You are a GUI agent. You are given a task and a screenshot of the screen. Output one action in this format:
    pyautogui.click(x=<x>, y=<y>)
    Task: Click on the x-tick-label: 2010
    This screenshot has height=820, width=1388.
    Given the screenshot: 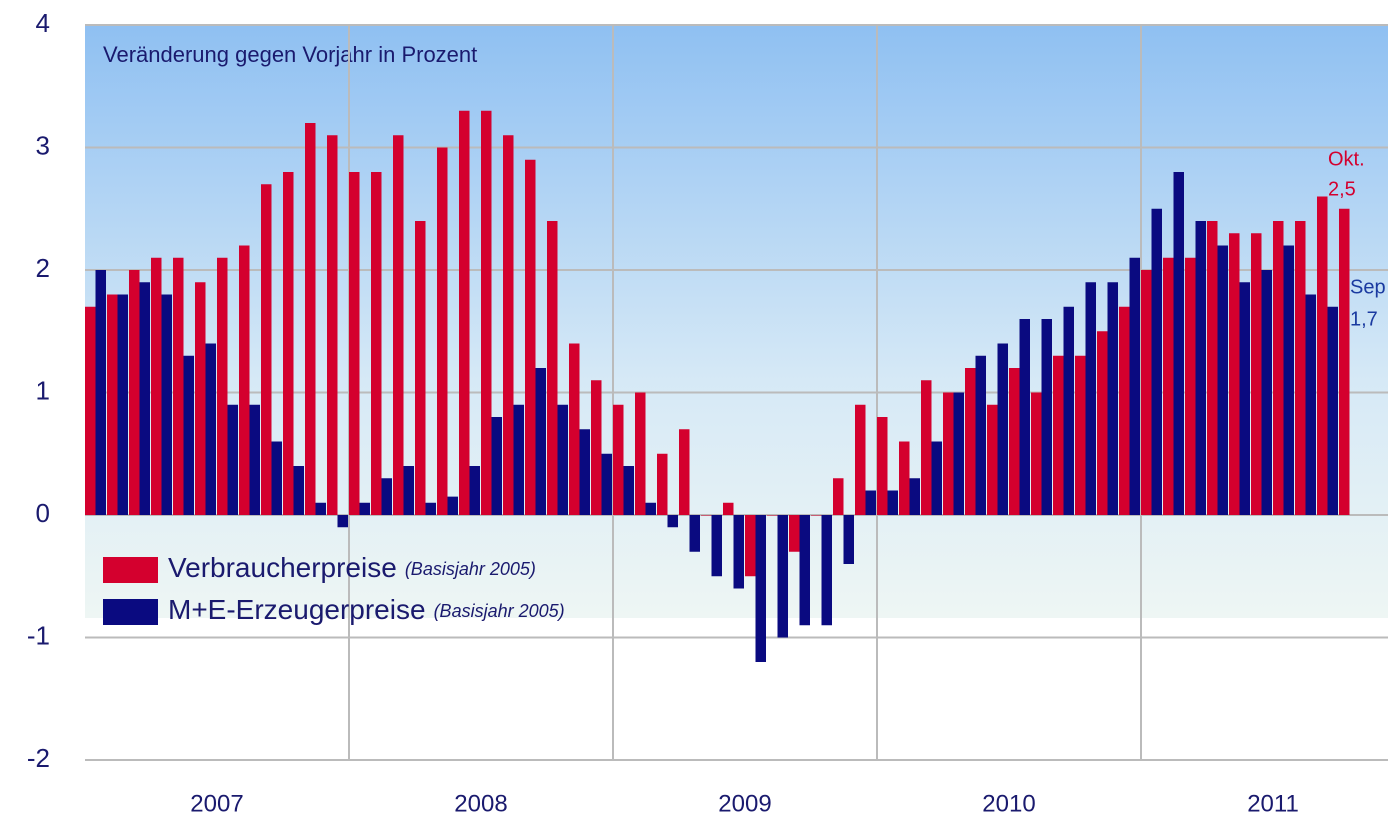 What is the action you would take?
    pyautogui.click(x=1008, y=803)
    